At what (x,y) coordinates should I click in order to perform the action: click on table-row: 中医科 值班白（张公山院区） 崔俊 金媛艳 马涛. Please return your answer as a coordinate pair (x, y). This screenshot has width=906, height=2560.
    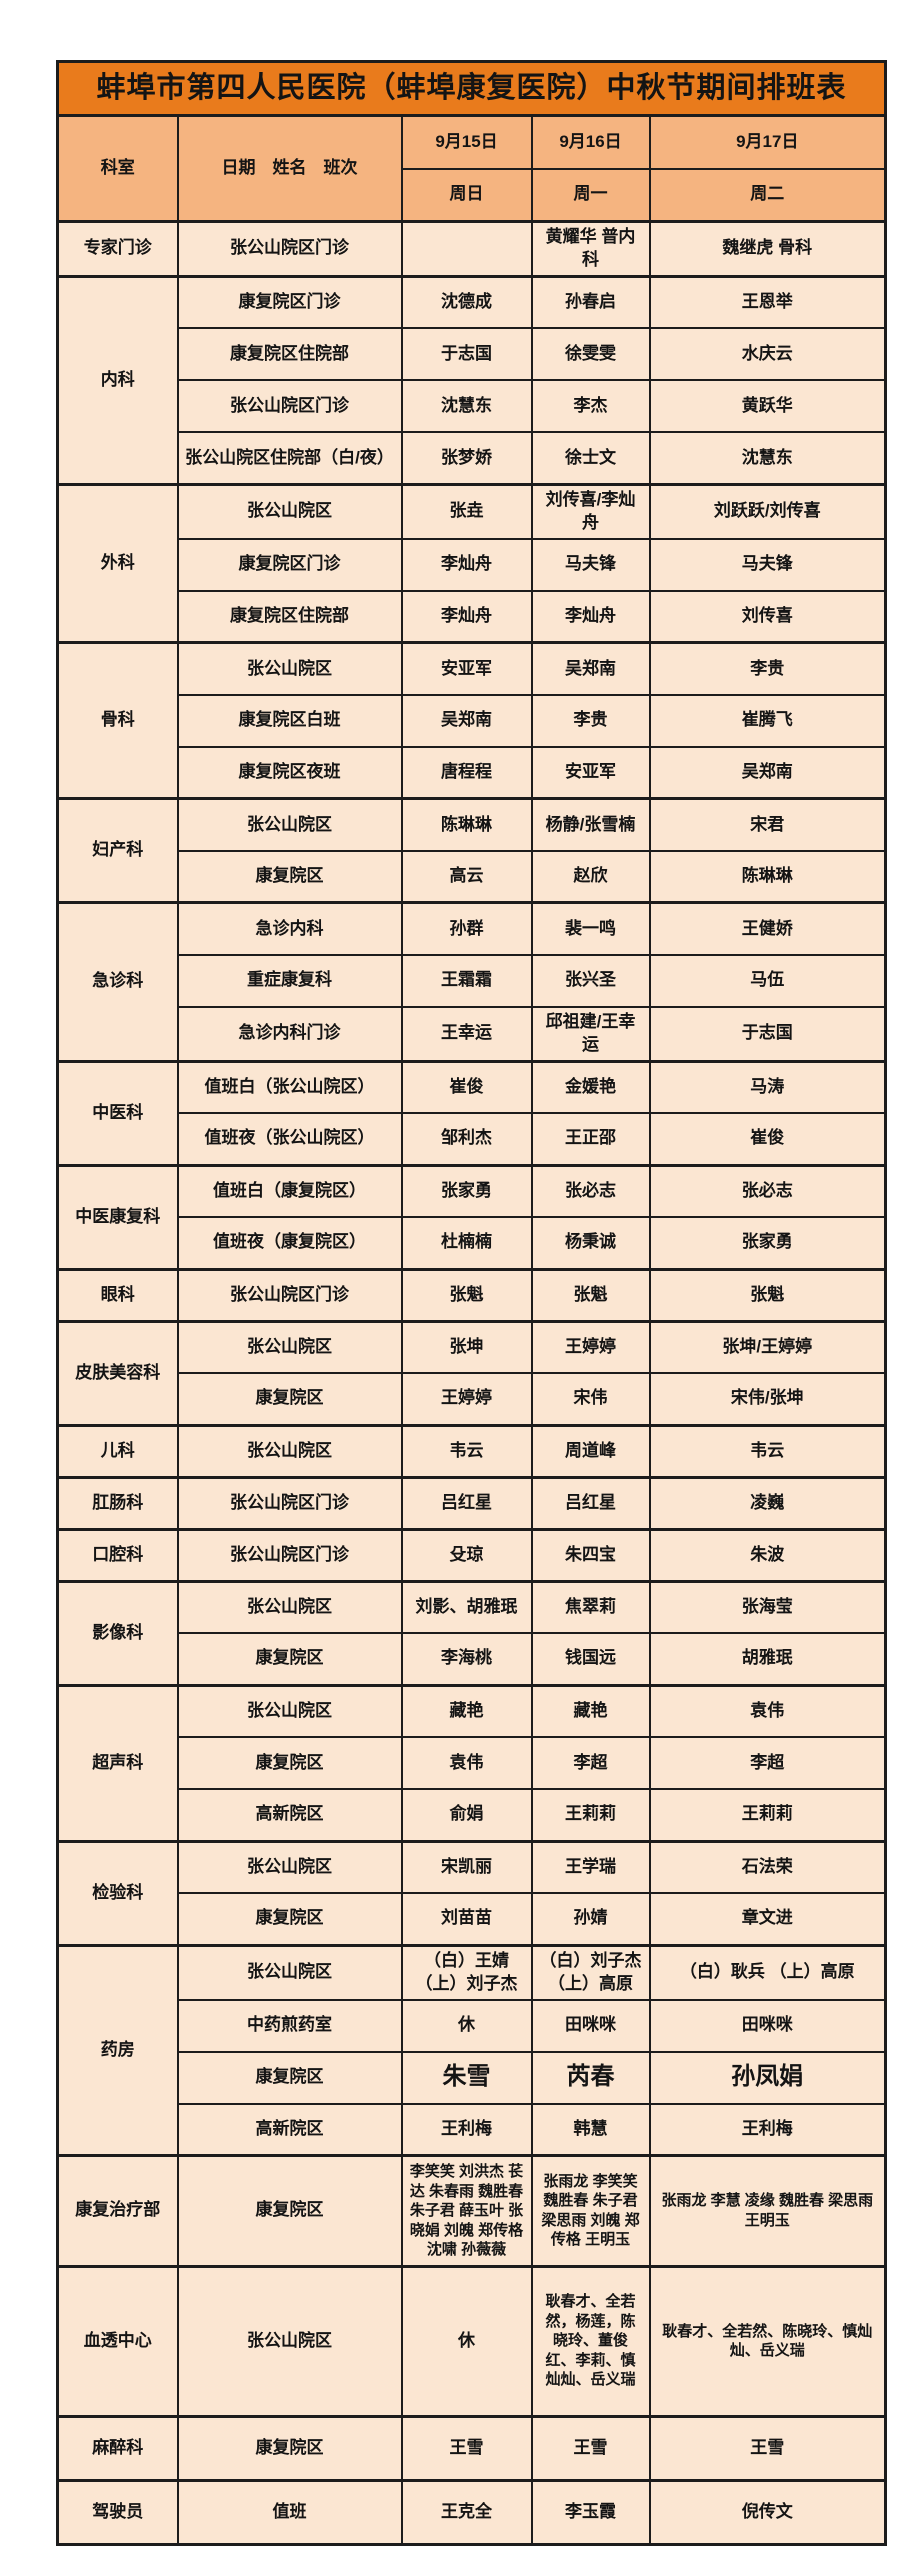
    Looking at the image, I should click on (471, 1113).